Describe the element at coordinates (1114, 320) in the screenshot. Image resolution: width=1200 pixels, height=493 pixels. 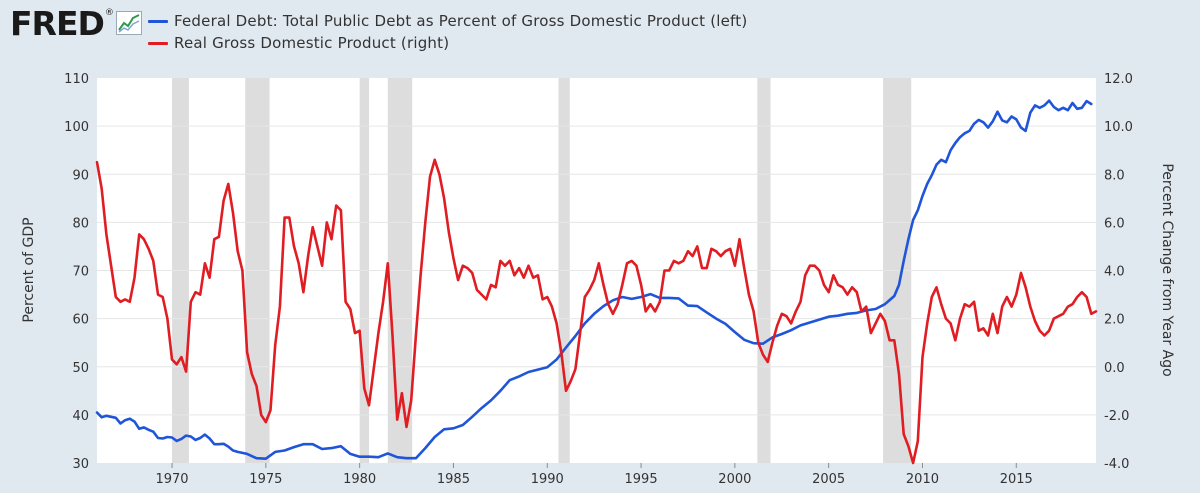
I see `right-tick-label: 2.0` at that location.